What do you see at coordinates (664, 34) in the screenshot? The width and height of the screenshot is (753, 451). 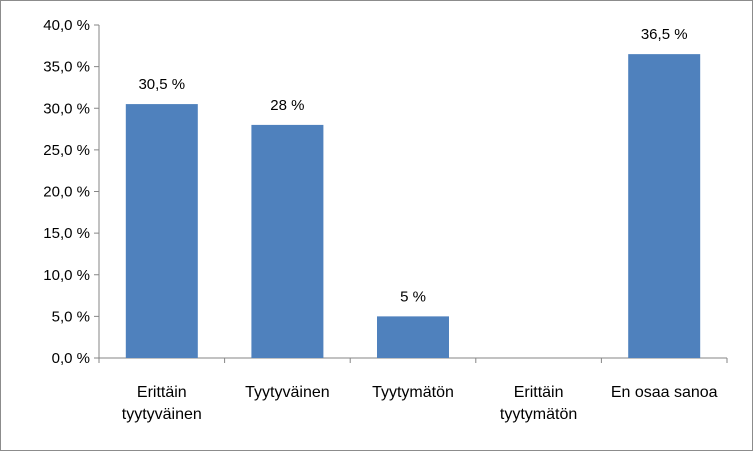 I see `data-label: 36,5 %` at bounding box center [664, 34].